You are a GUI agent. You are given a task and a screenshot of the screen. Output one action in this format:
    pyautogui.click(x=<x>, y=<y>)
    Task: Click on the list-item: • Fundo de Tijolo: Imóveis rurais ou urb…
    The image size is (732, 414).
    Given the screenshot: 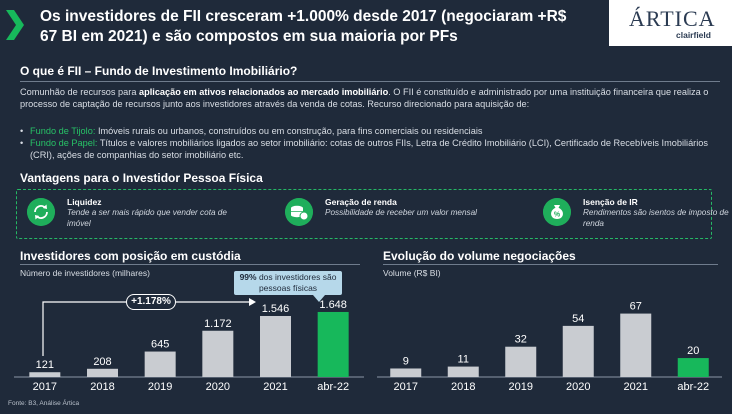 What is the action you would take?
    pyautogui.click(x=251, y=131)
    